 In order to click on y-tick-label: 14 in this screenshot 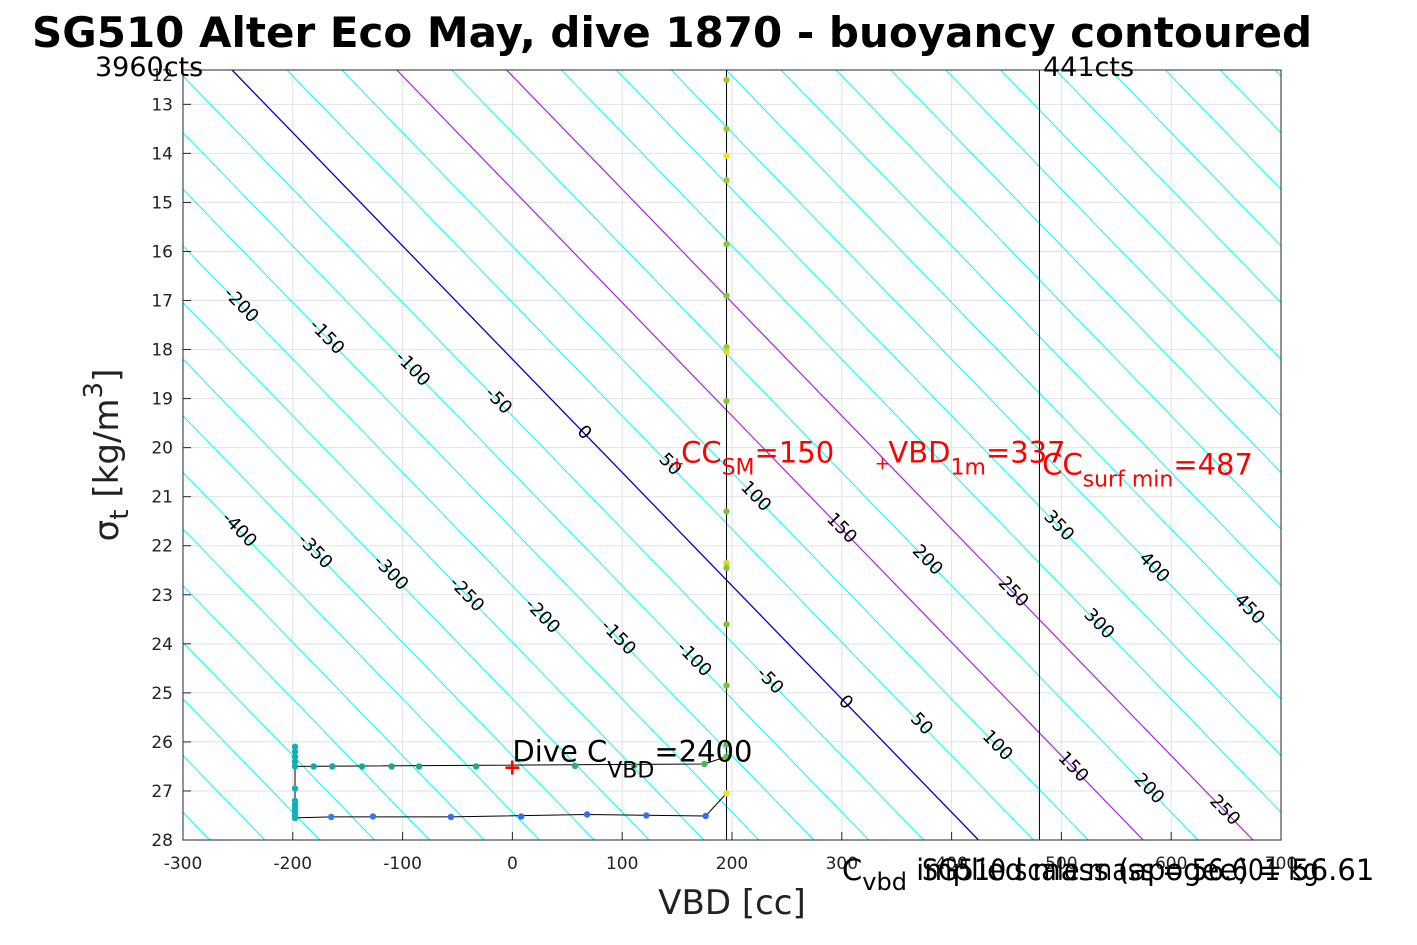, I will do `click(162, 154)`.